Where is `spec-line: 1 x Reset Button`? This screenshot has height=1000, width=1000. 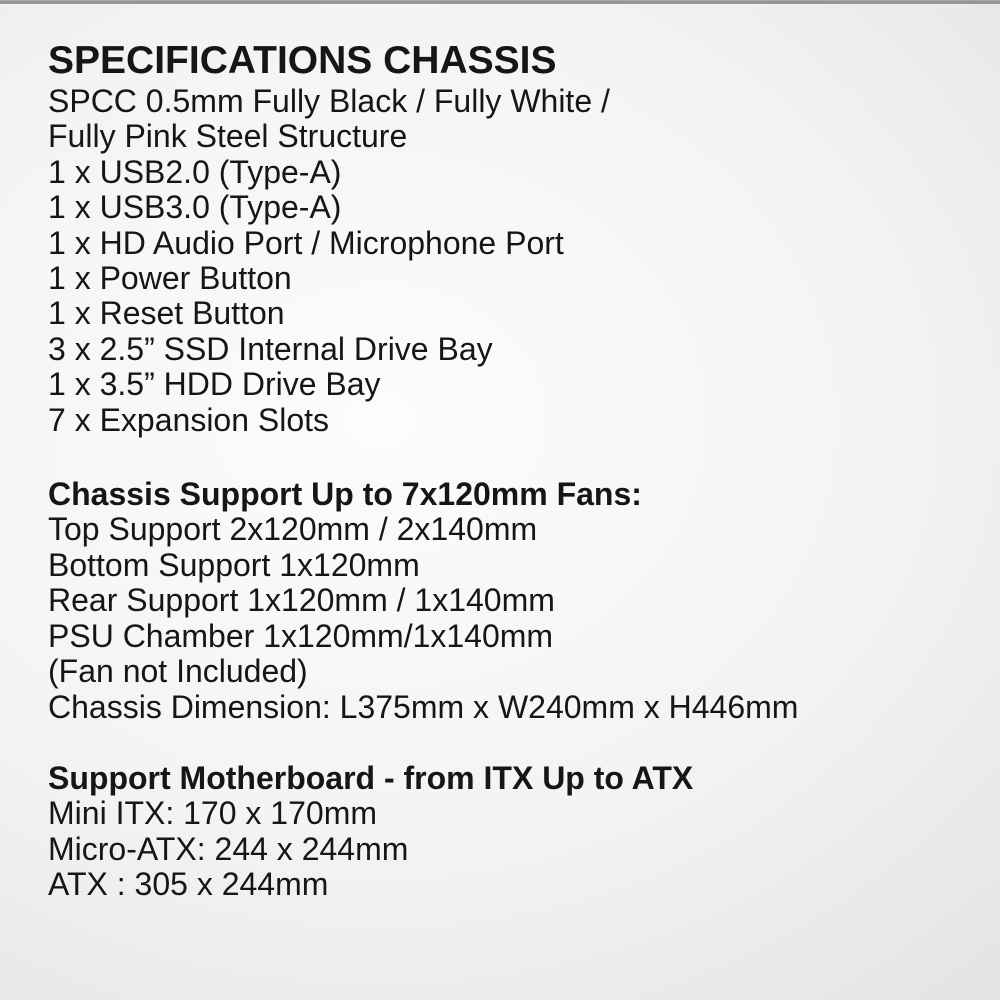 spec-line: 1 x Reset Button is located at coordinates (166, 313).